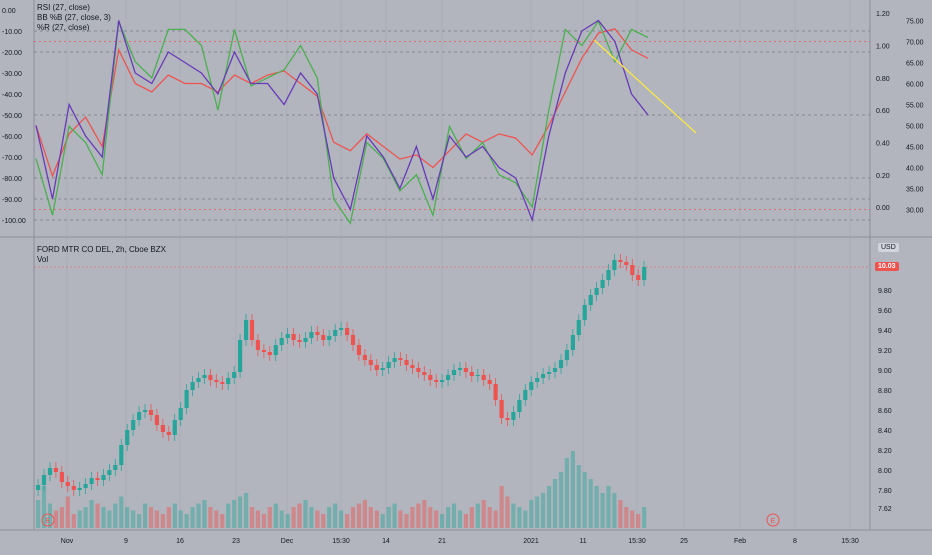 This screenshot has width=932, height=555. What do you see at coordinates (101, 249) in the screenshot?
I see `symbol-title: FORD MTR CO DEL, 2h, Cboe BZX` at bounding box center [101, 249].